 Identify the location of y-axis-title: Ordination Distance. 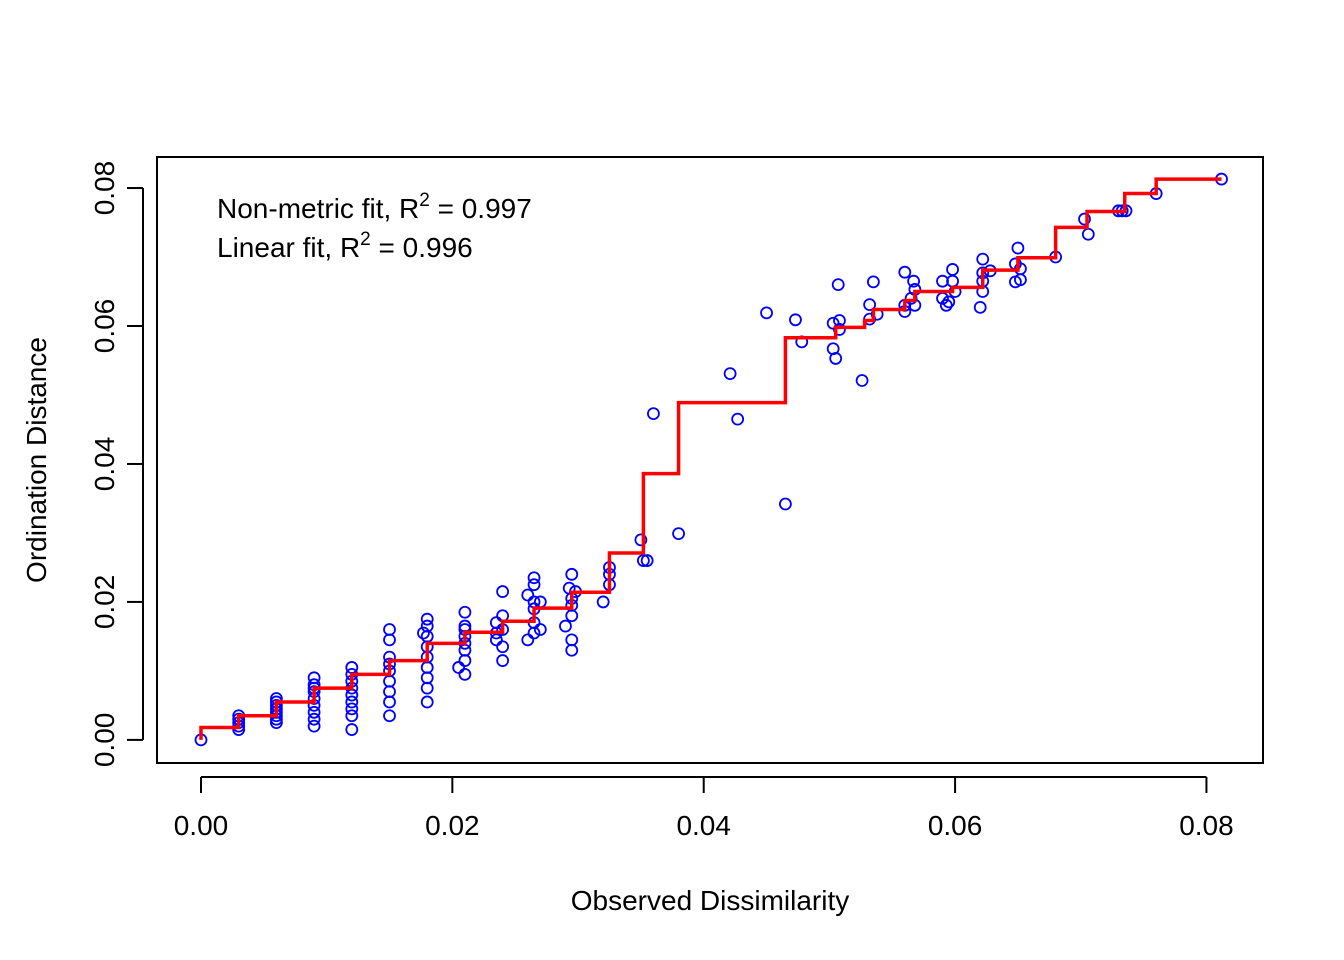
(36, 460).